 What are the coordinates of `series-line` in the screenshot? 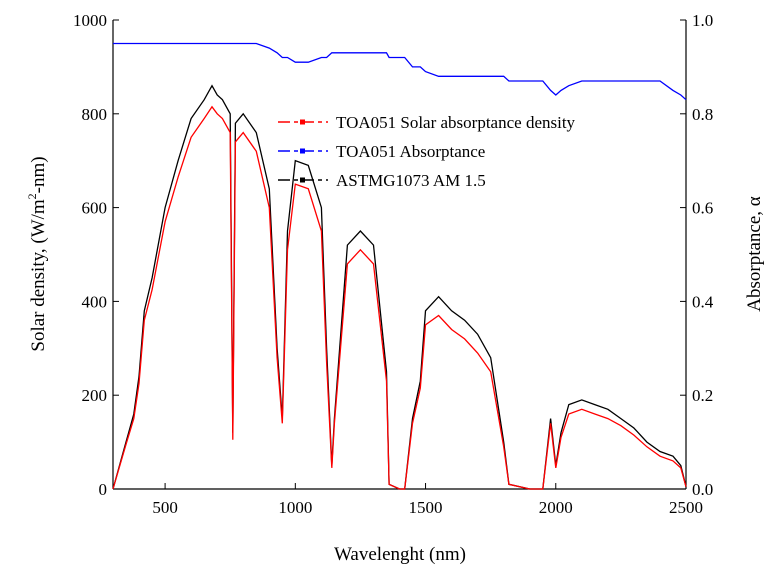 It's located at (400, 71).